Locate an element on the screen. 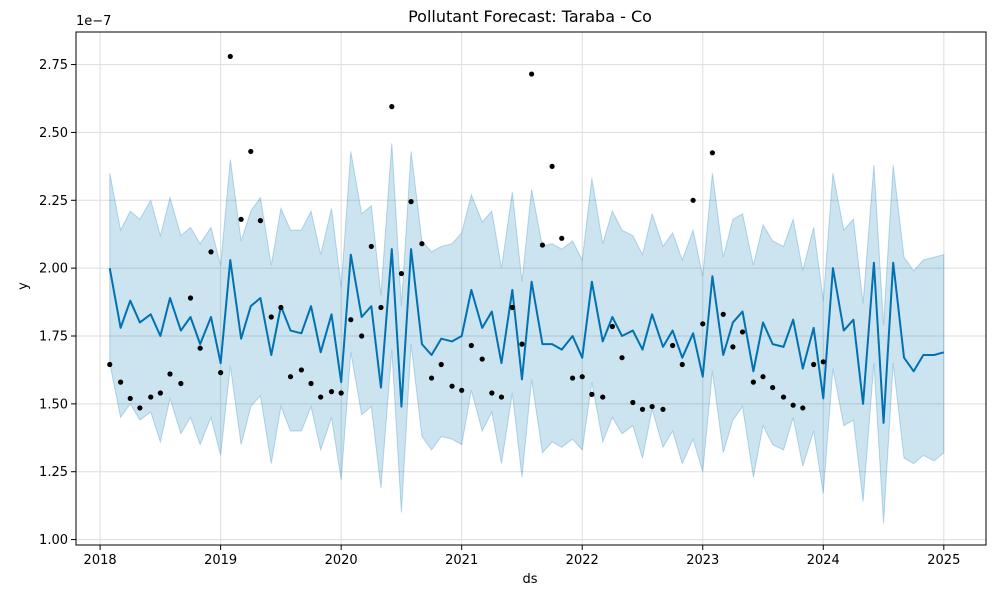  x-tick-label: 2022 is located at coordinates (582, 560).